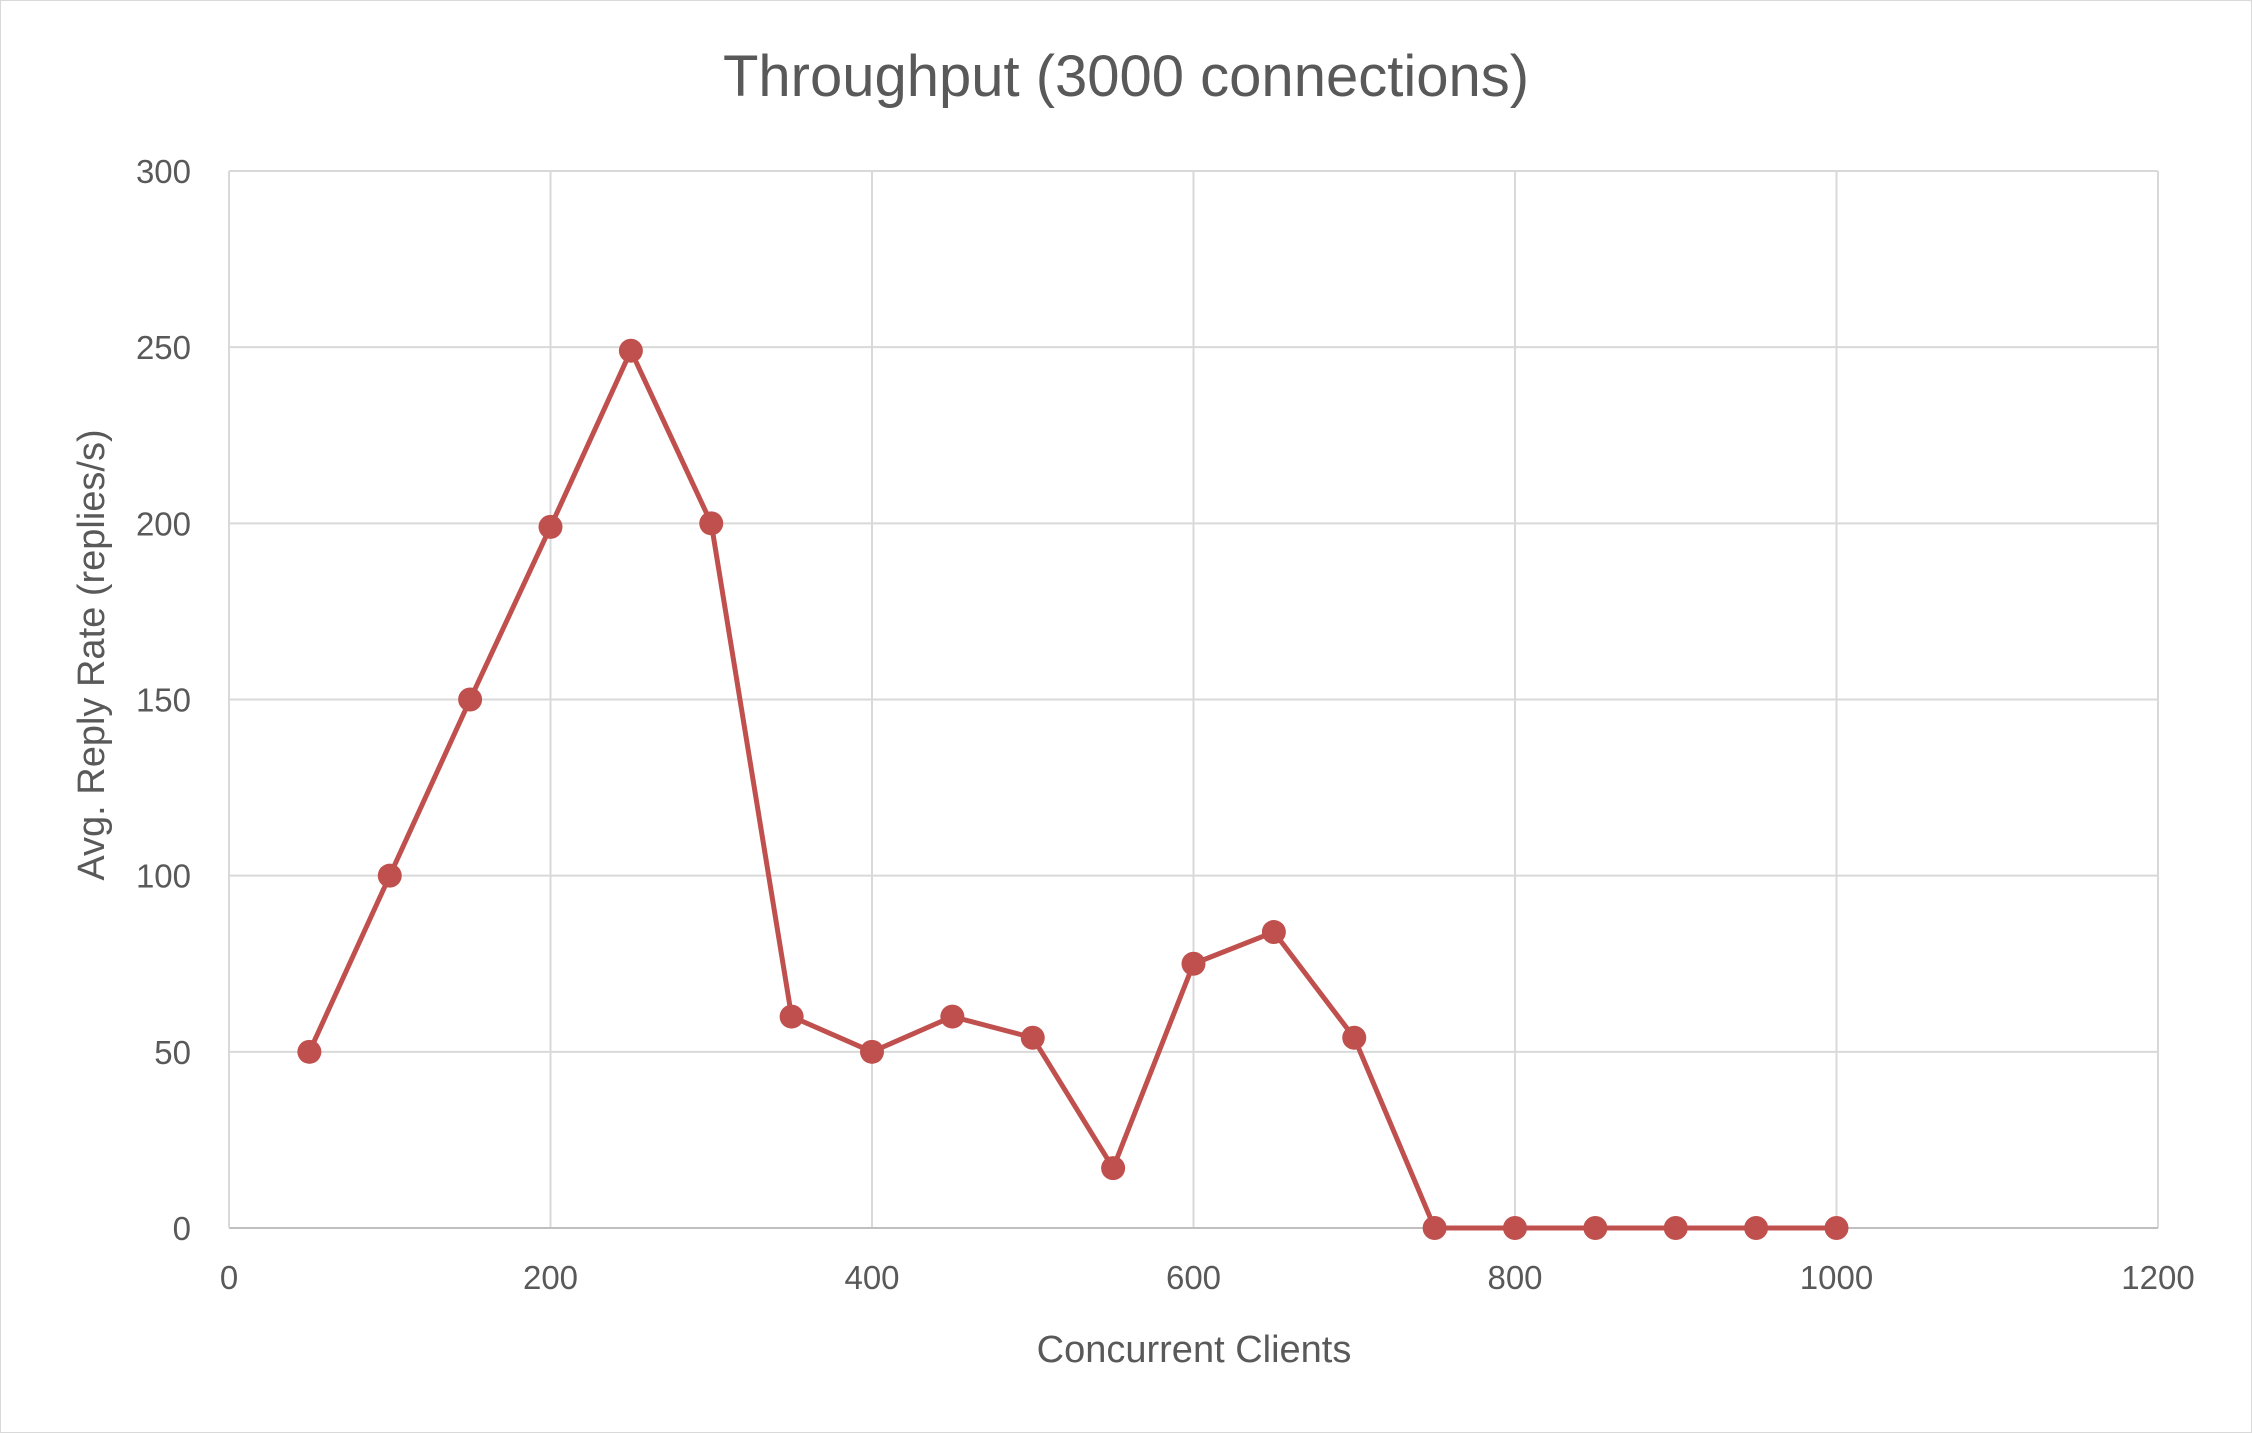 The image size is (2252, 1433). I want to click on x-tick-label: 400, so click(871, 1277).